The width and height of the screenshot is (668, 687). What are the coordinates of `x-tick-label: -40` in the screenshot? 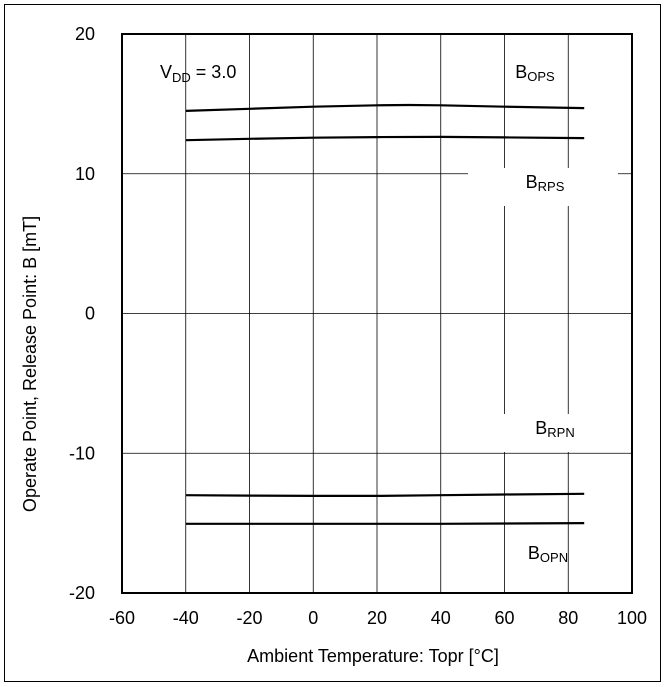 It's located at (186, 618).